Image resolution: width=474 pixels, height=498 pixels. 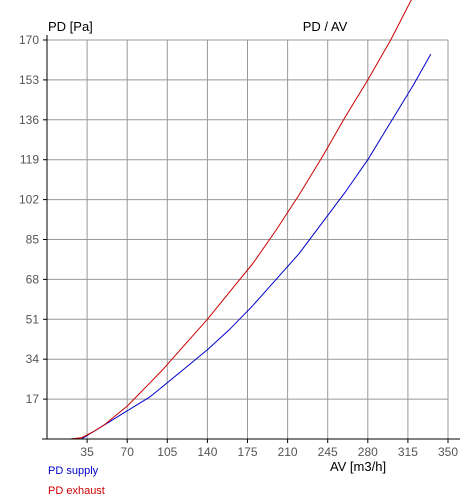 I want to click on y-axis-label: PD [Pa], so click(x=70, y=26).